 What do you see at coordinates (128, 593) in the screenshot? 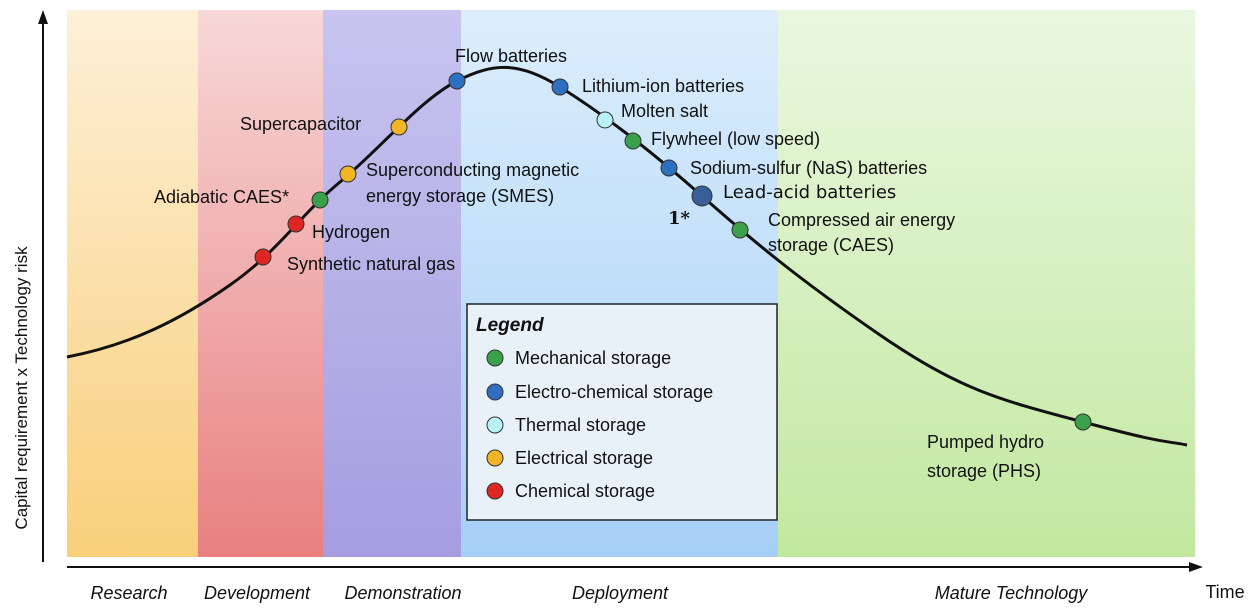
I see `phase-label: Research` at bounding box center [128, 593].